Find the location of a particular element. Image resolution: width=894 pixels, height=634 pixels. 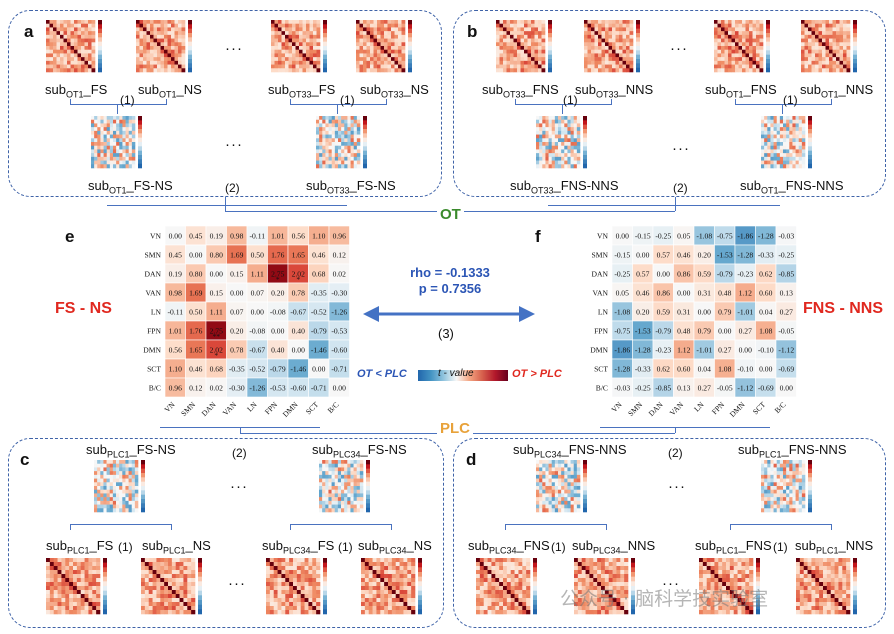

cell-value: 1.12 is located at coordinates (683, 350).